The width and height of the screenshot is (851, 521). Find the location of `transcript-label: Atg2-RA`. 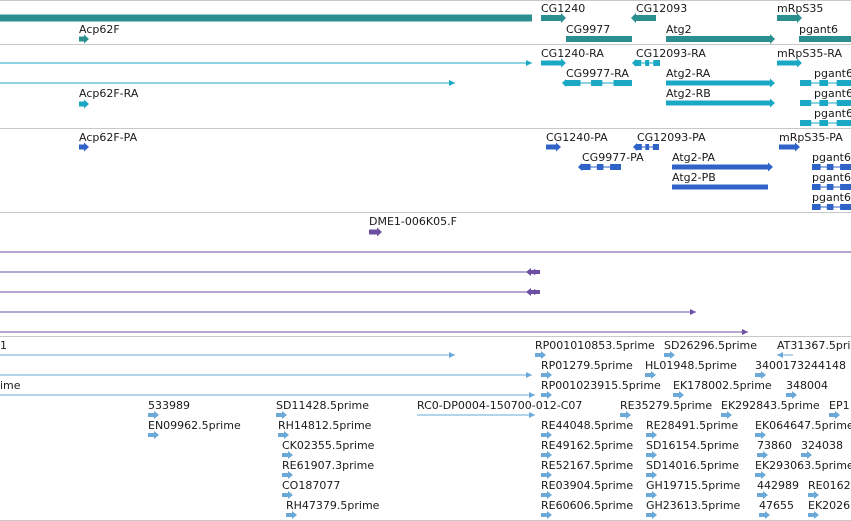

transcript-label: Atg2-RA is located at coordinates (688, 73).